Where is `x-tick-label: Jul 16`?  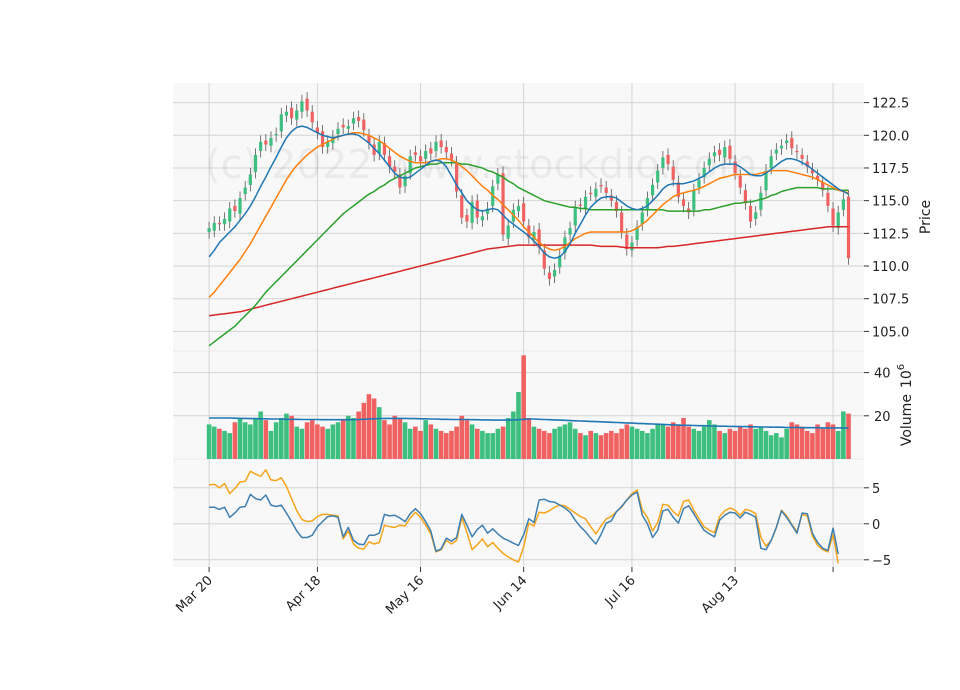 x-tick-label: Jul 16 is located at coordinates (620, 591).